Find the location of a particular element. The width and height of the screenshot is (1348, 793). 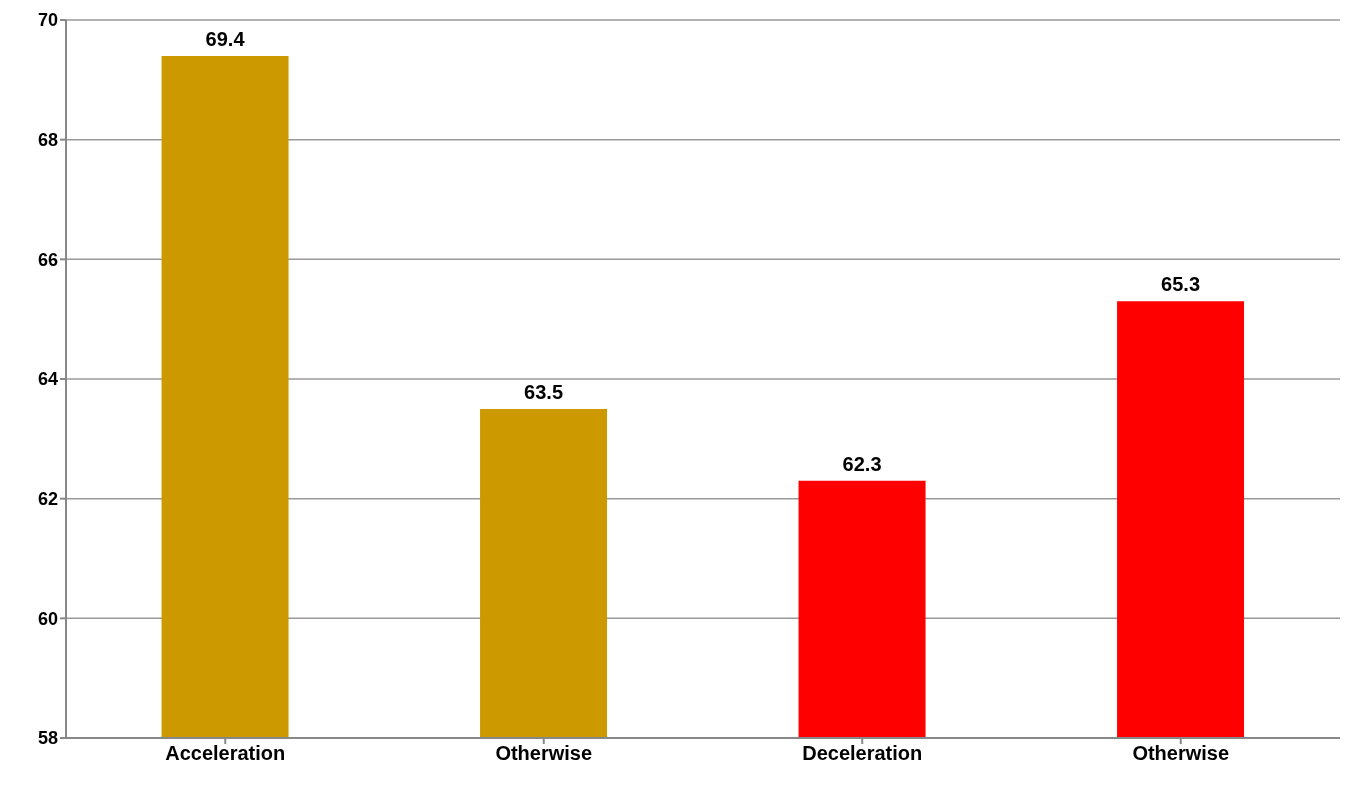

y-tick-label: 58 is located at coordinates (47, 738).